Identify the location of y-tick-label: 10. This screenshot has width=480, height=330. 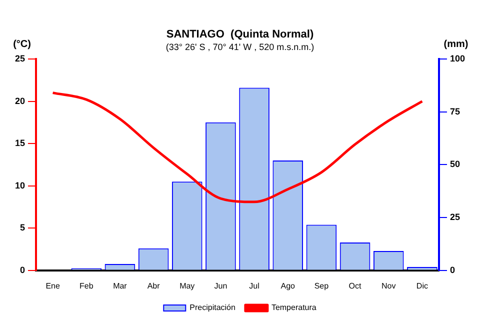
(20, 185).